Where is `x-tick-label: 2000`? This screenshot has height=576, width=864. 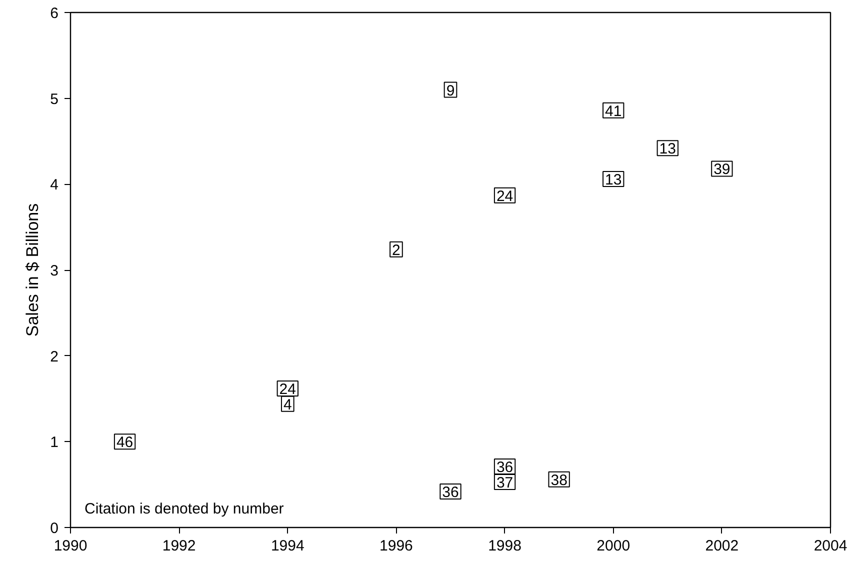 x-tick-label: 2000 is located at coordinates (613, 546).